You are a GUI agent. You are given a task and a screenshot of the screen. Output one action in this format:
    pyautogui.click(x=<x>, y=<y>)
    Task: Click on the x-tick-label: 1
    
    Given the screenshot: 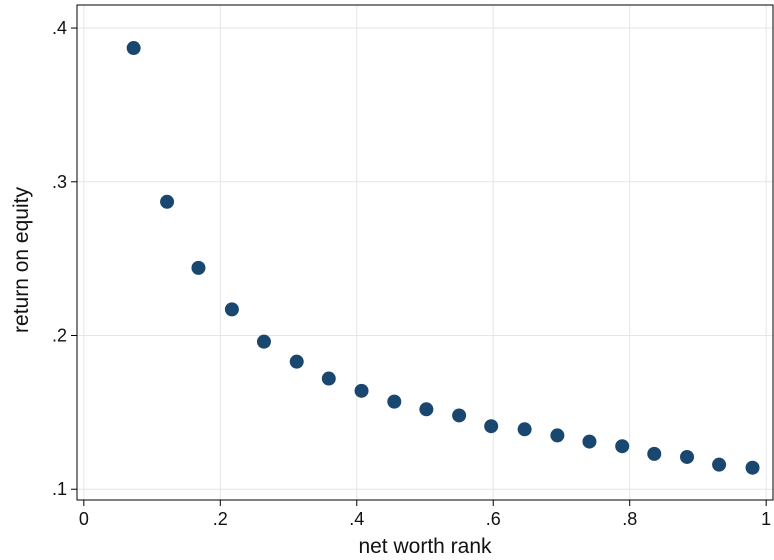 What is the action you would take?
    pyautogui.click(x=766, y=519)
    